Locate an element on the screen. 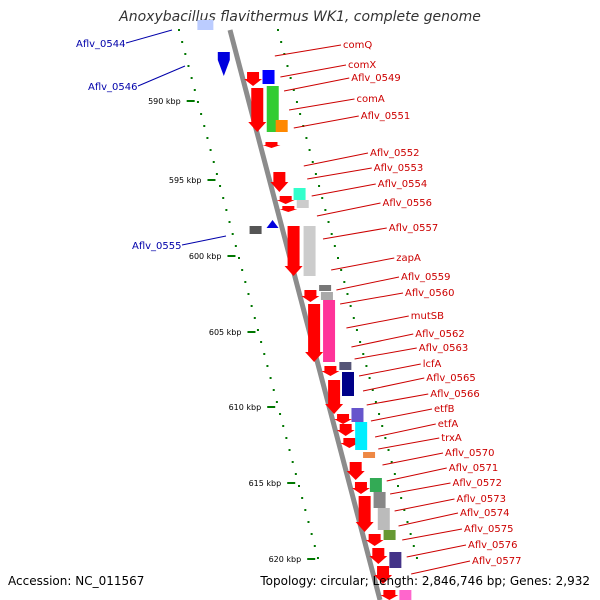  gene-label: Aflv_0557 is located at coordinates (414, 228).